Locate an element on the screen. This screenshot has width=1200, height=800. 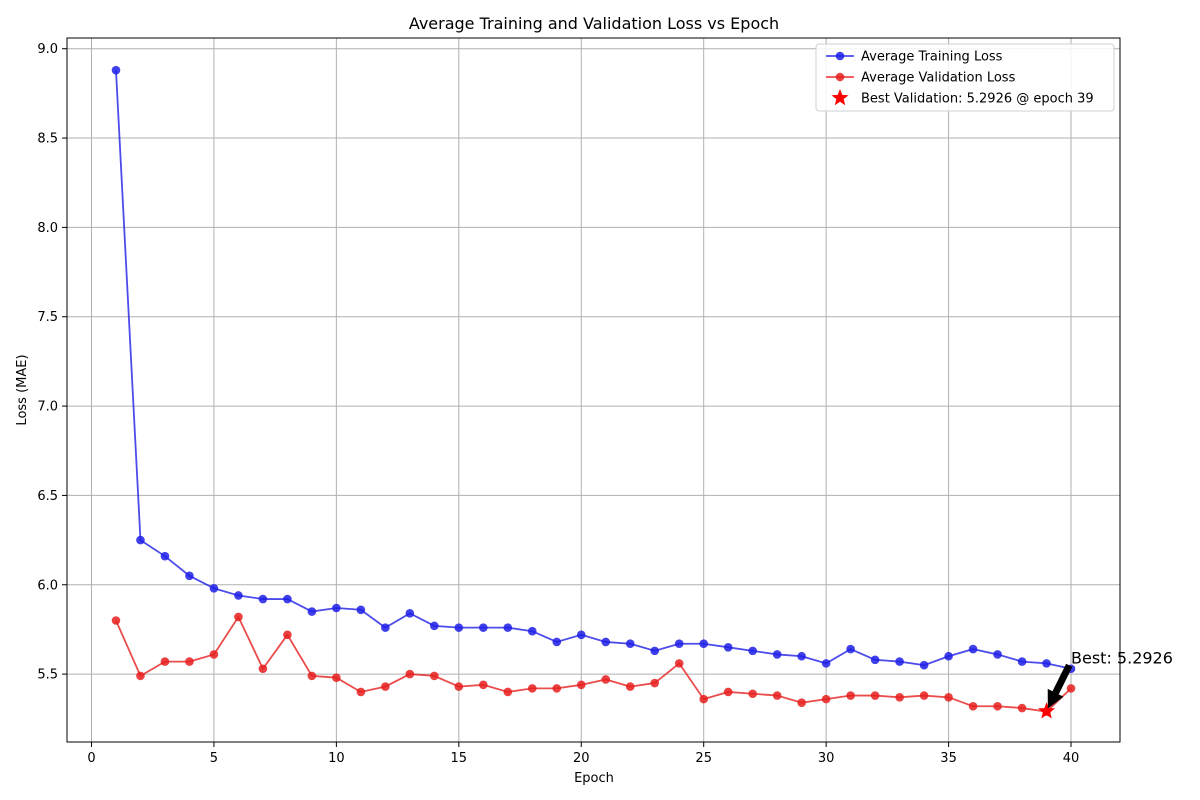
y-tick-label: 6.0 is located at coordinates (47, 585).